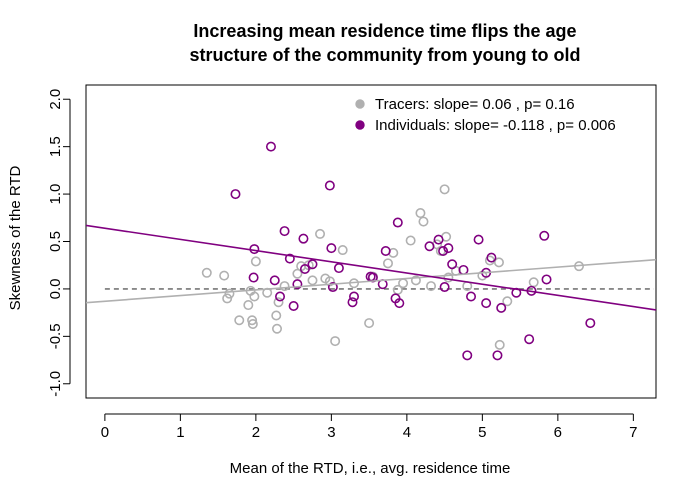 The height and width of the screenshot is (500, 700). Describe the element at coordinates (360, 104) in the screenshot. I see `legend-tracer-marker` at that location.